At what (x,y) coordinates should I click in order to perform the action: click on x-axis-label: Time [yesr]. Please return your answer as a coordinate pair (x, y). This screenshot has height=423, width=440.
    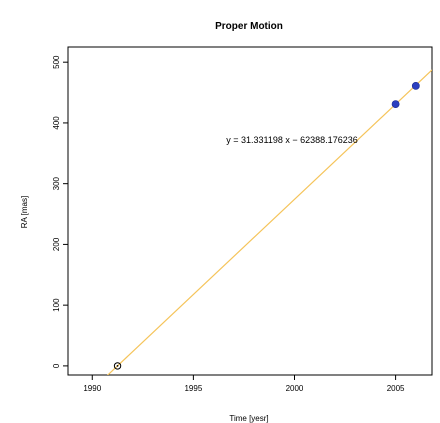
    Looking at the image, I should click on (248, 418).